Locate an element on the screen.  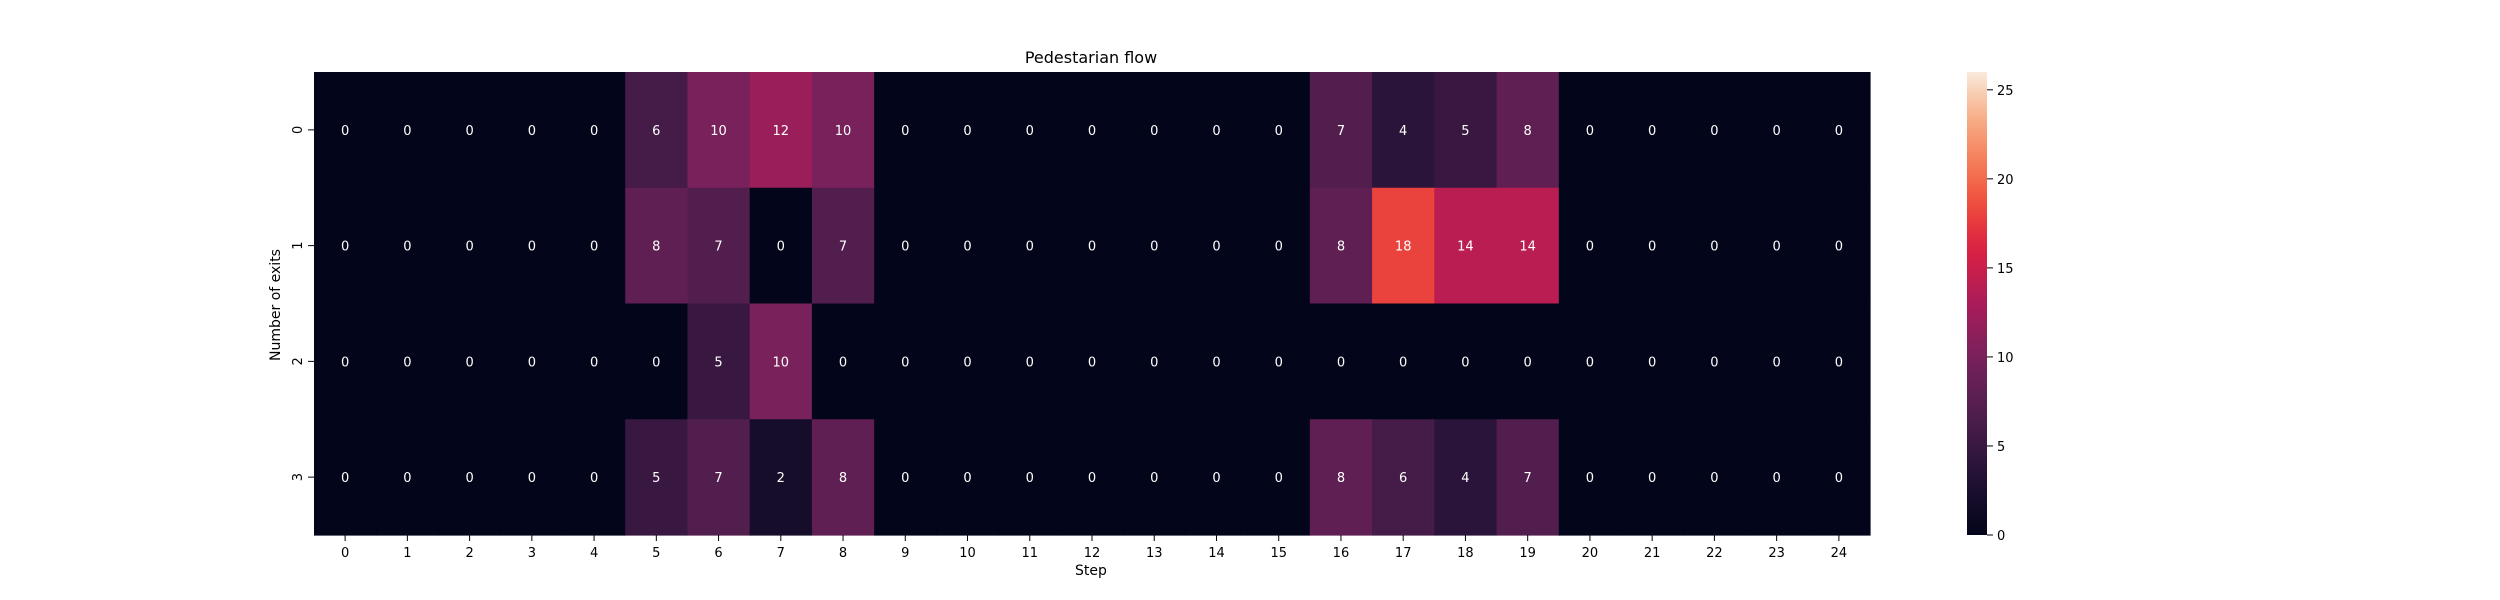
x-tick-label: 8 is located at coordinates (843, 553).